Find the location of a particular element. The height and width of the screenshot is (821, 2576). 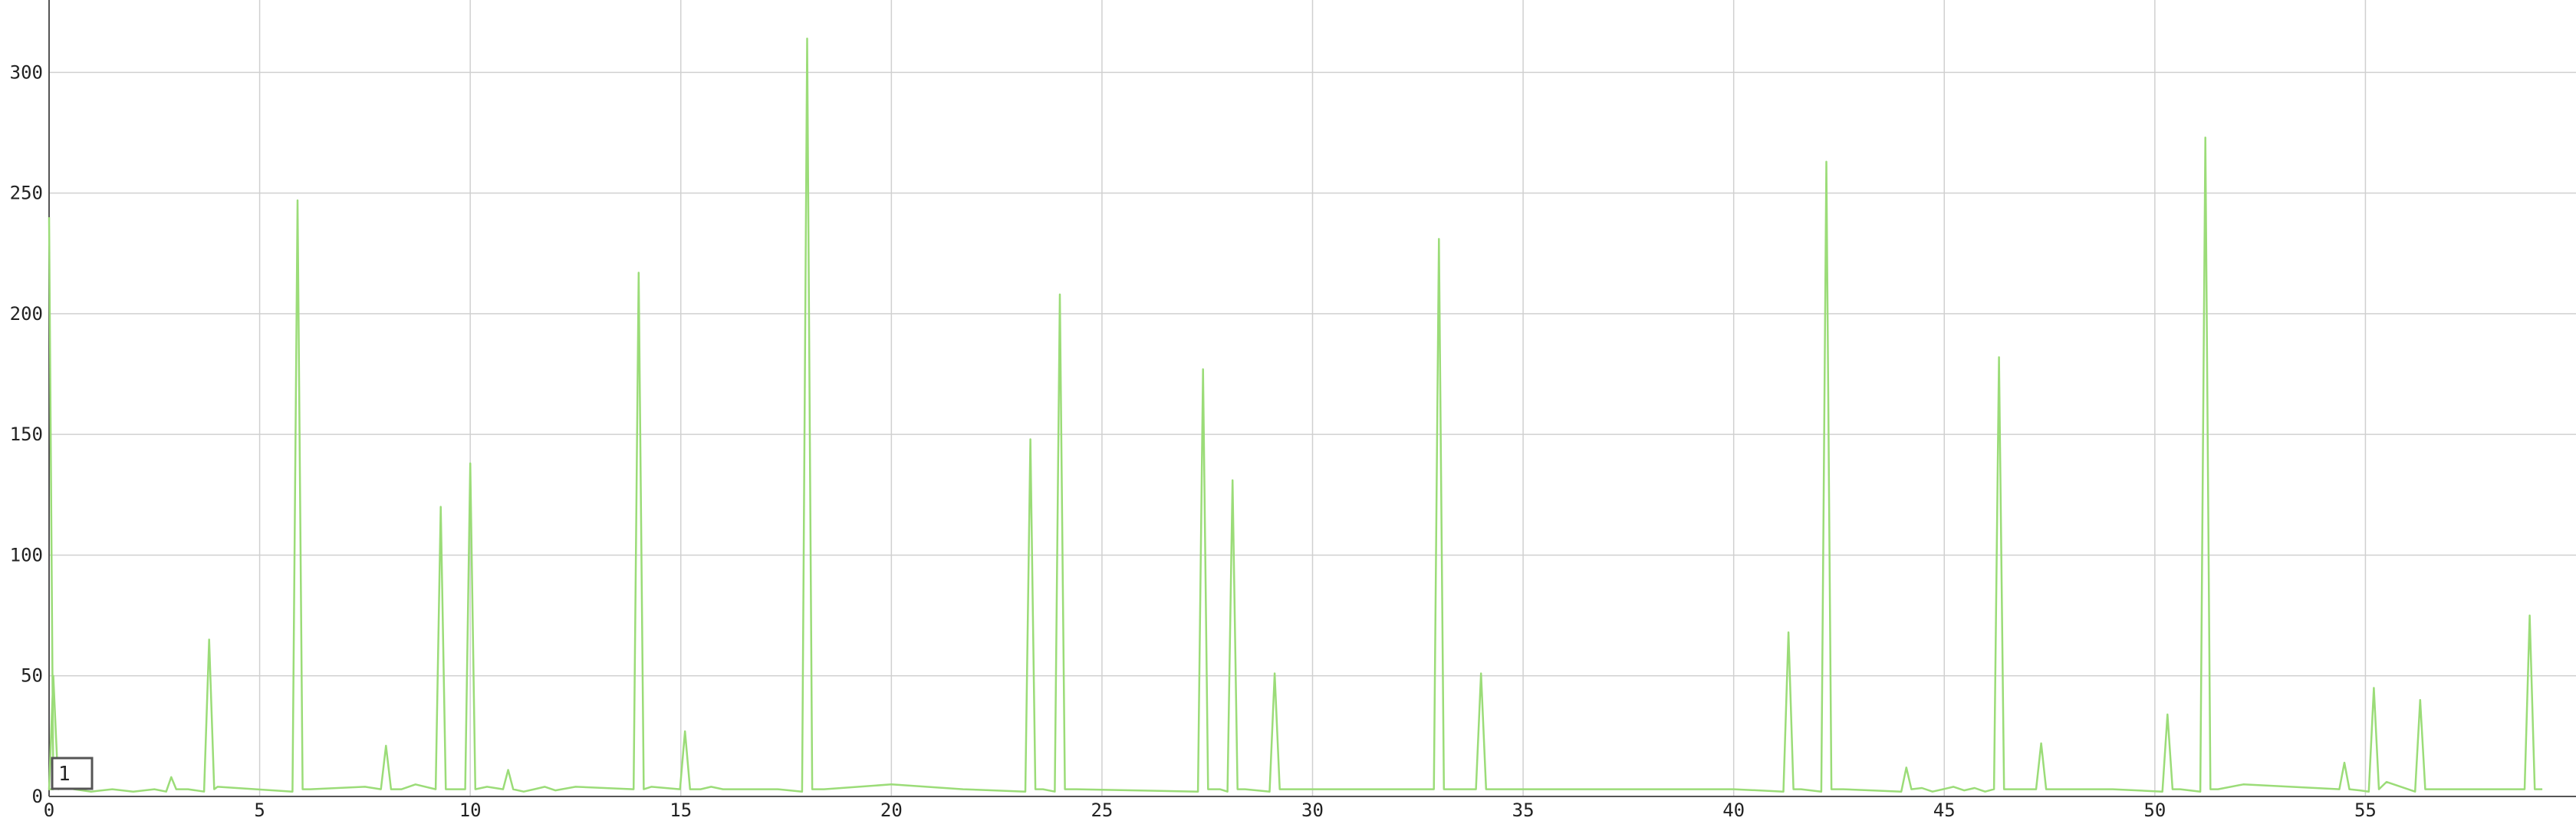

y-tick-label: 250 is located at coordinates (26, 193).